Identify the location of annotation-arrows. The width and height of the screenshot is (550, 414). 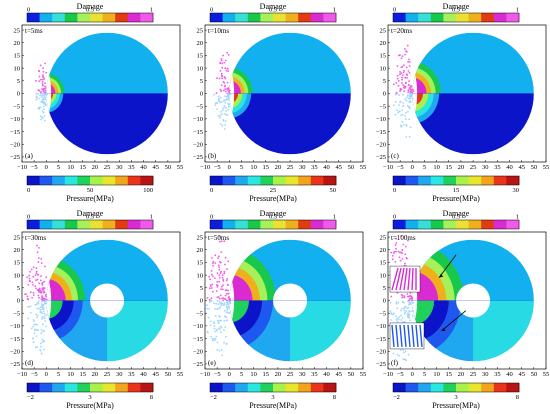
(428, 302).